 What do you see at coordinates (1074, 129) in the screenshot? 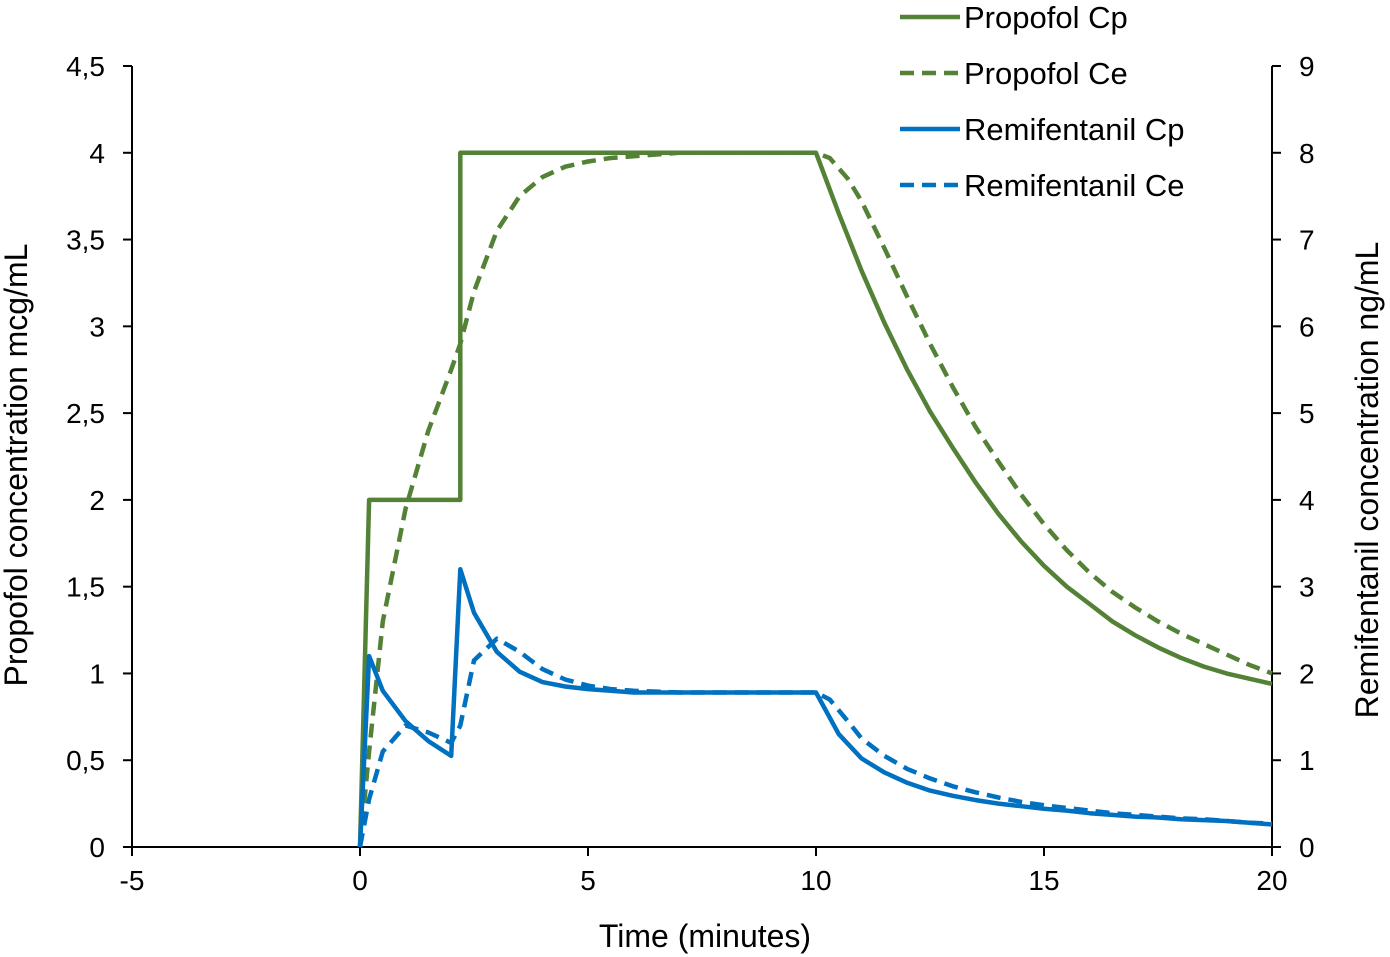
I see `legend-label: Remifentanil Cp` at bounding box center [1074, 129].